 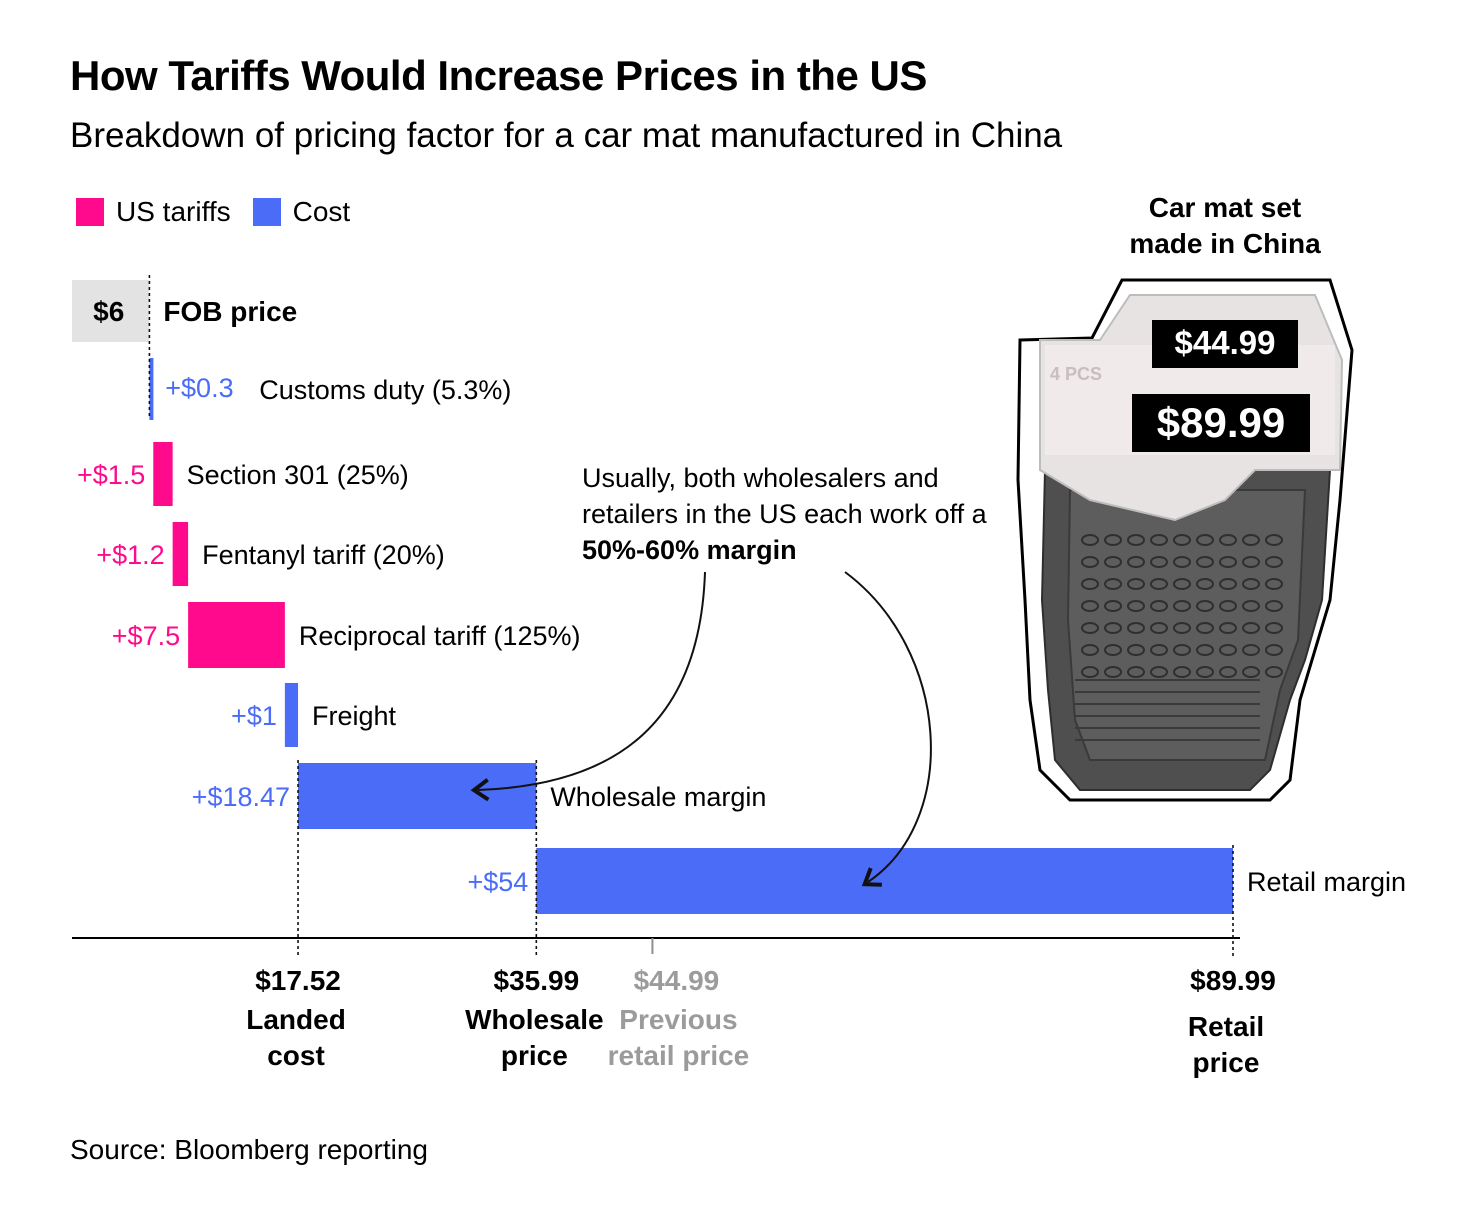 I want to click on annotation-bold: 50%-60% margin, so click(x=689, y=550).